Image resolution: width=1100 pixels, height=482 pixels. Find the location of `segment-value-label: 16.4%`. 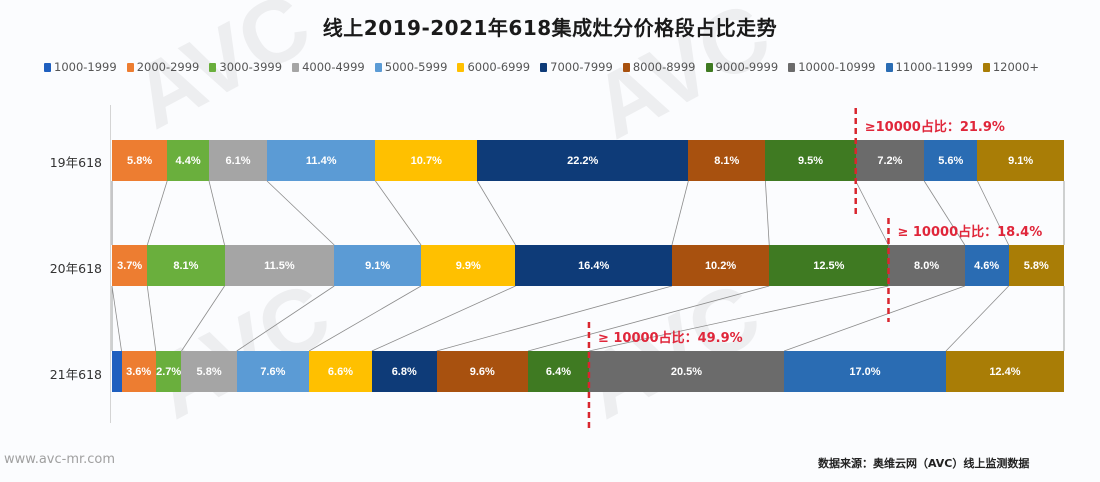

segment-value-label: 16.4% is located at coordinates (594, 265).